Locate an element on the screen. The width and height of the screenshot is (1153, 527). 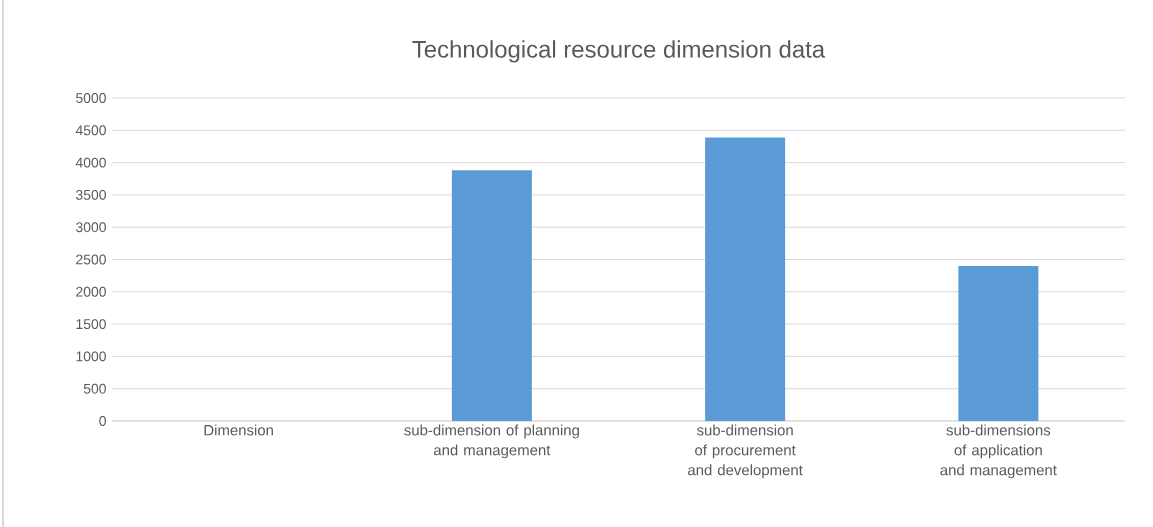
y-tick-label: 2000 is located at coordinates (91, 291).